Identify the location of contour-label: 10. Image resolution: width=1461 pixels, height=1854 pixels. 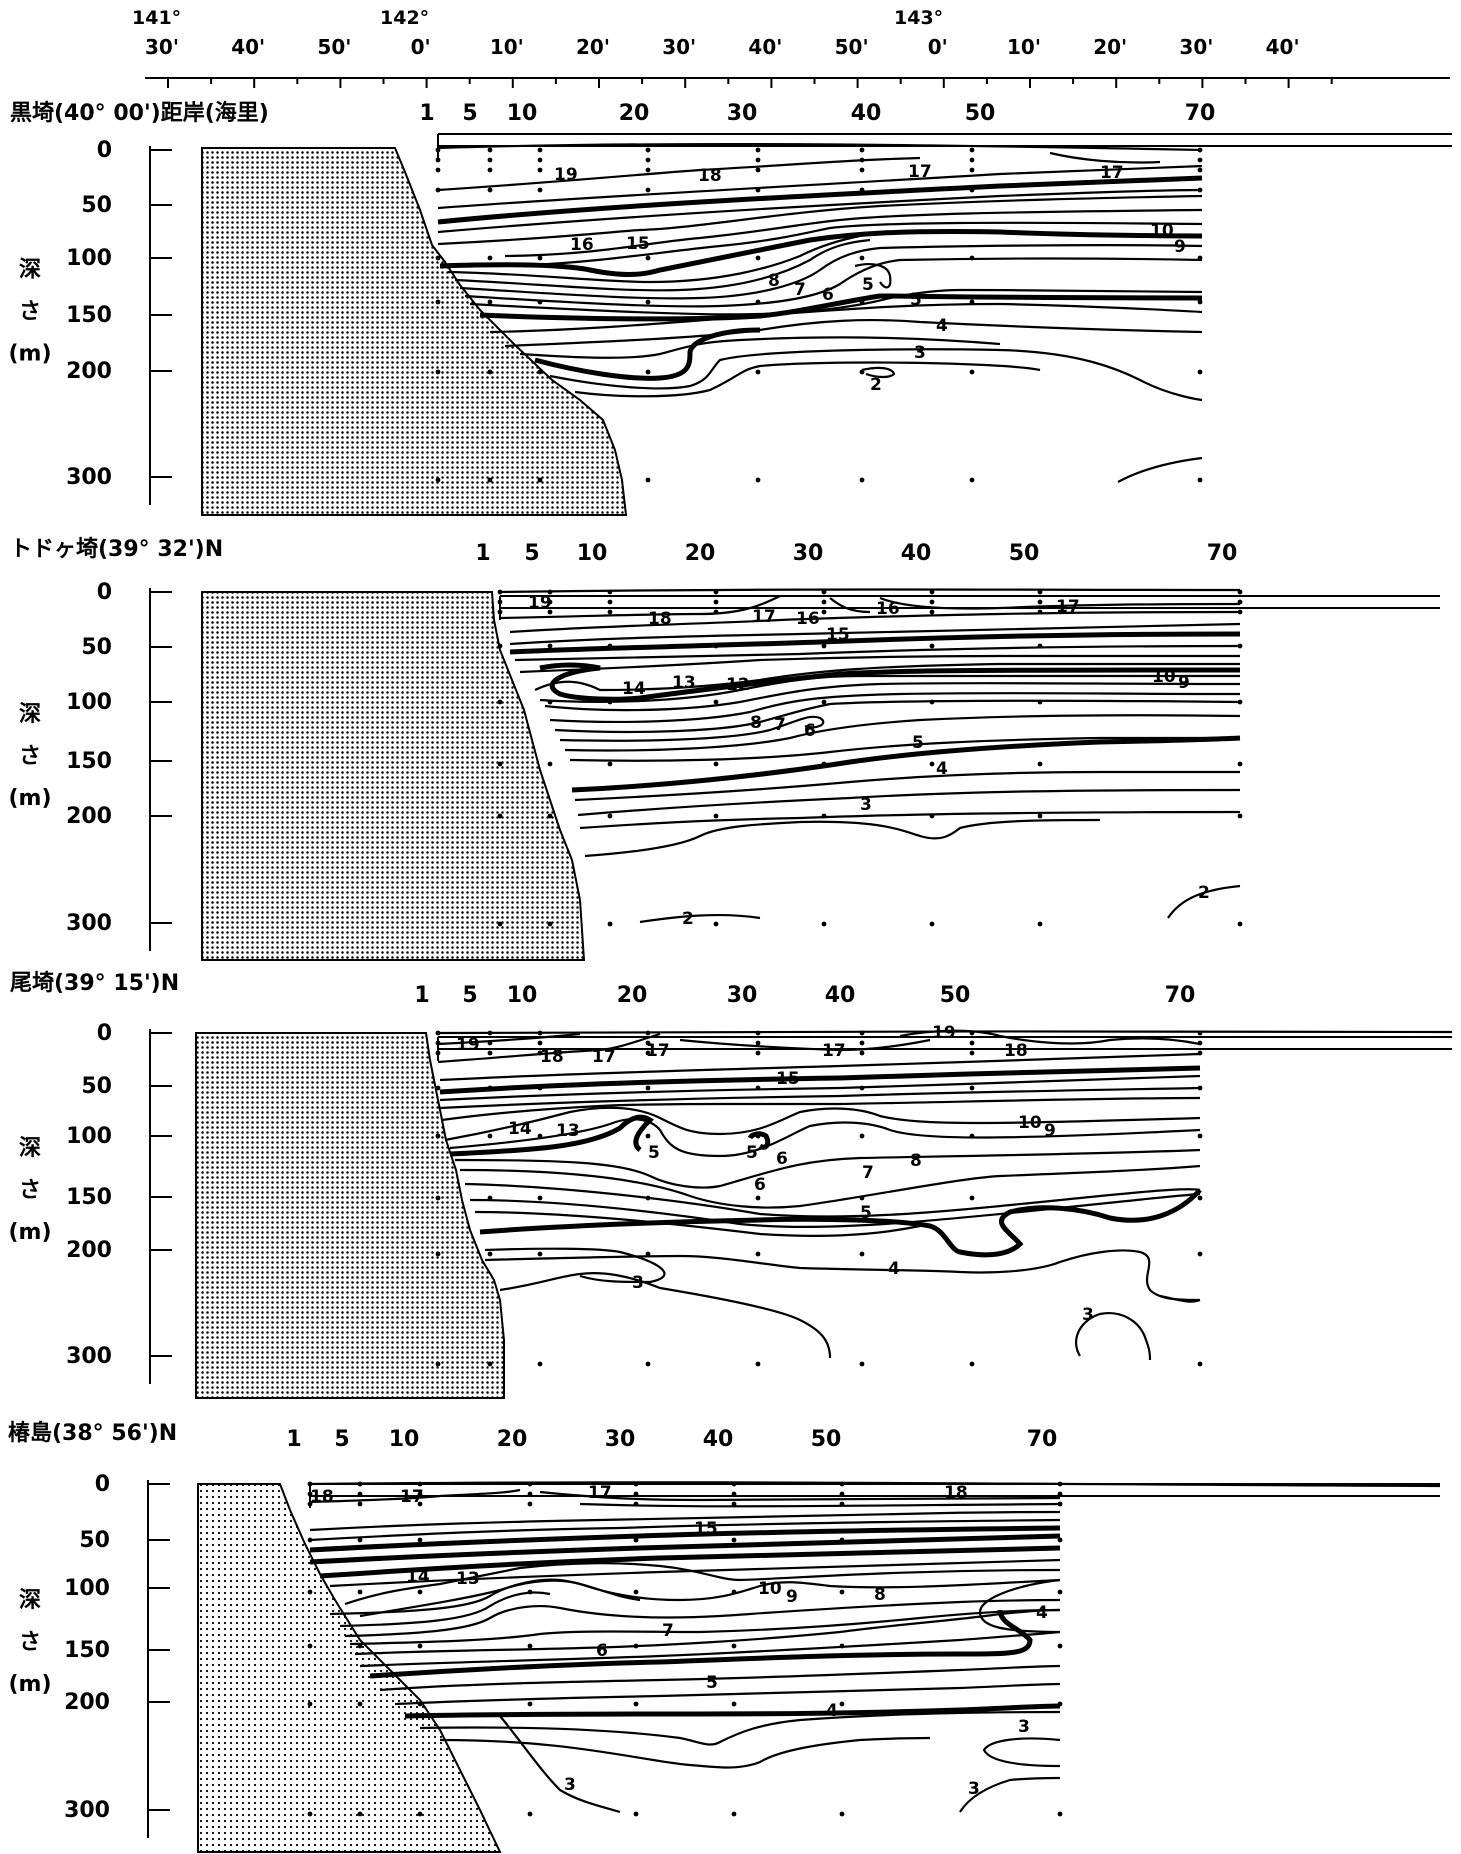
(1164, 677).